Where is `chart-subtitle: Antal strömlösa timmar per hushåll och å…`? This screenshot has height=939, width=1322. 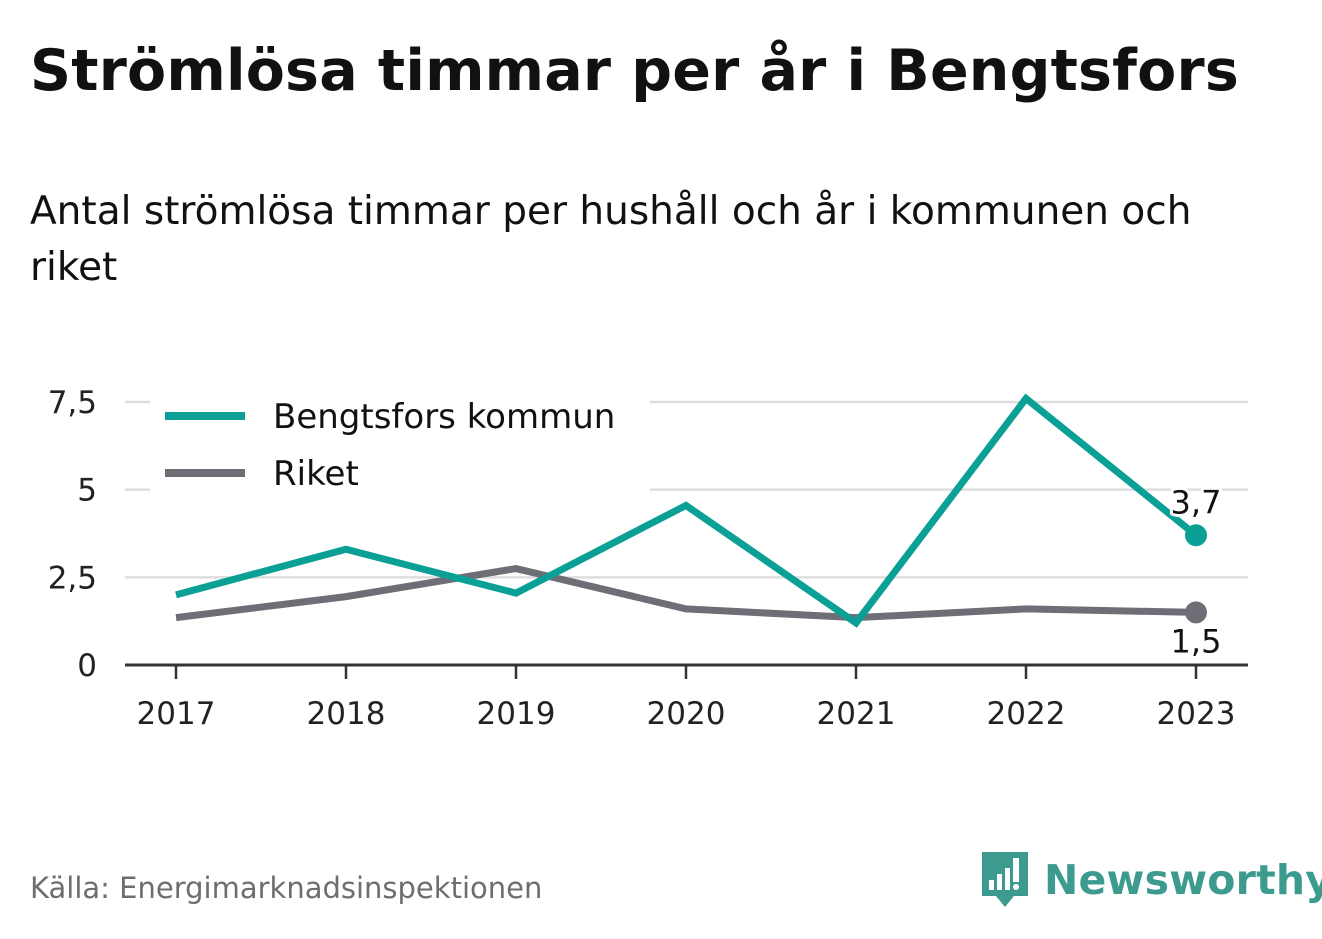
chart-subtitle: Antal strömlösa timmar per hushåll och å… is located at coordinates (611, 239).